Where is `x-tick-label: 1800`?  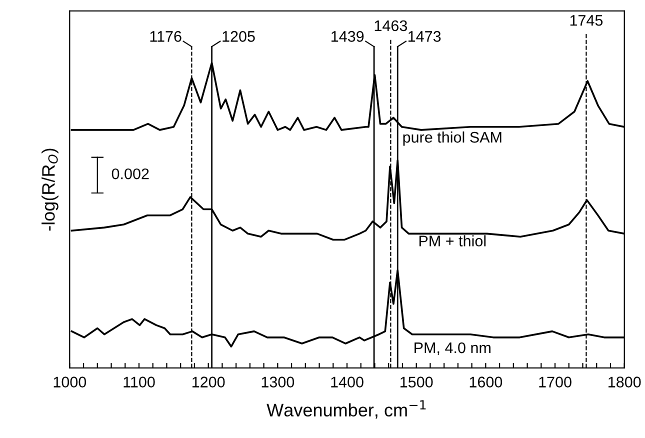 x-tick-label: 1800 is located at coordinates (624, 382).